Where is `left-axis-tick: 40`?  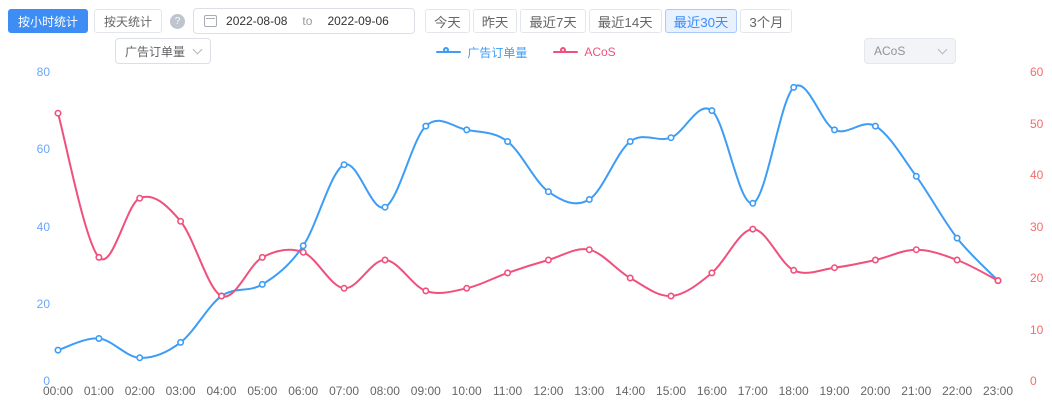 left-axis-tick: 40 is located at coordinates (43, 226).